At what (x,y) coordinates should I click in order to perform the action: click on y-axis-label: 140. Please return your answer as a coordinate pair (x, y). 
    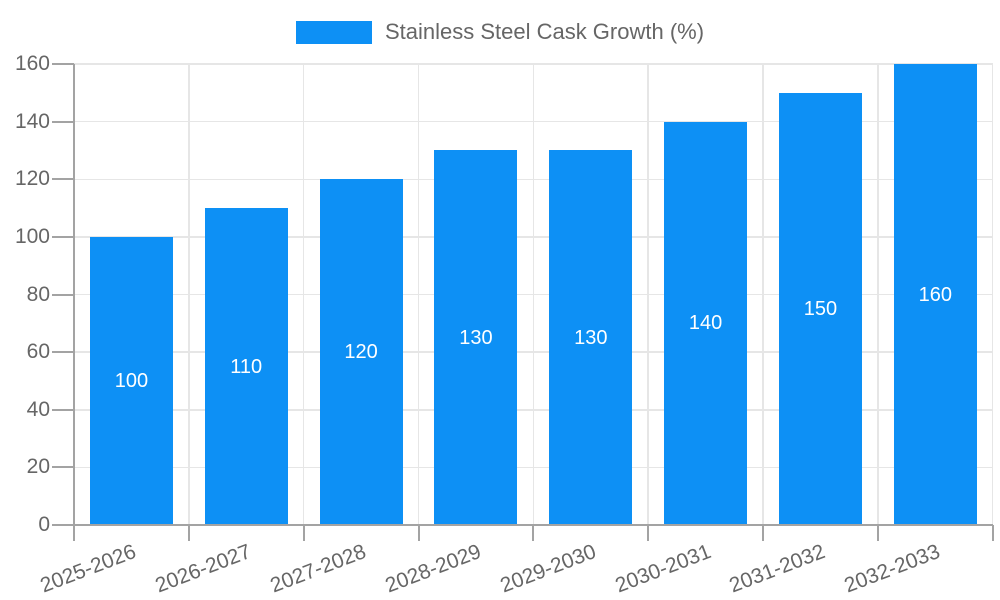
    Looking at the image, I should click on (32, 121).